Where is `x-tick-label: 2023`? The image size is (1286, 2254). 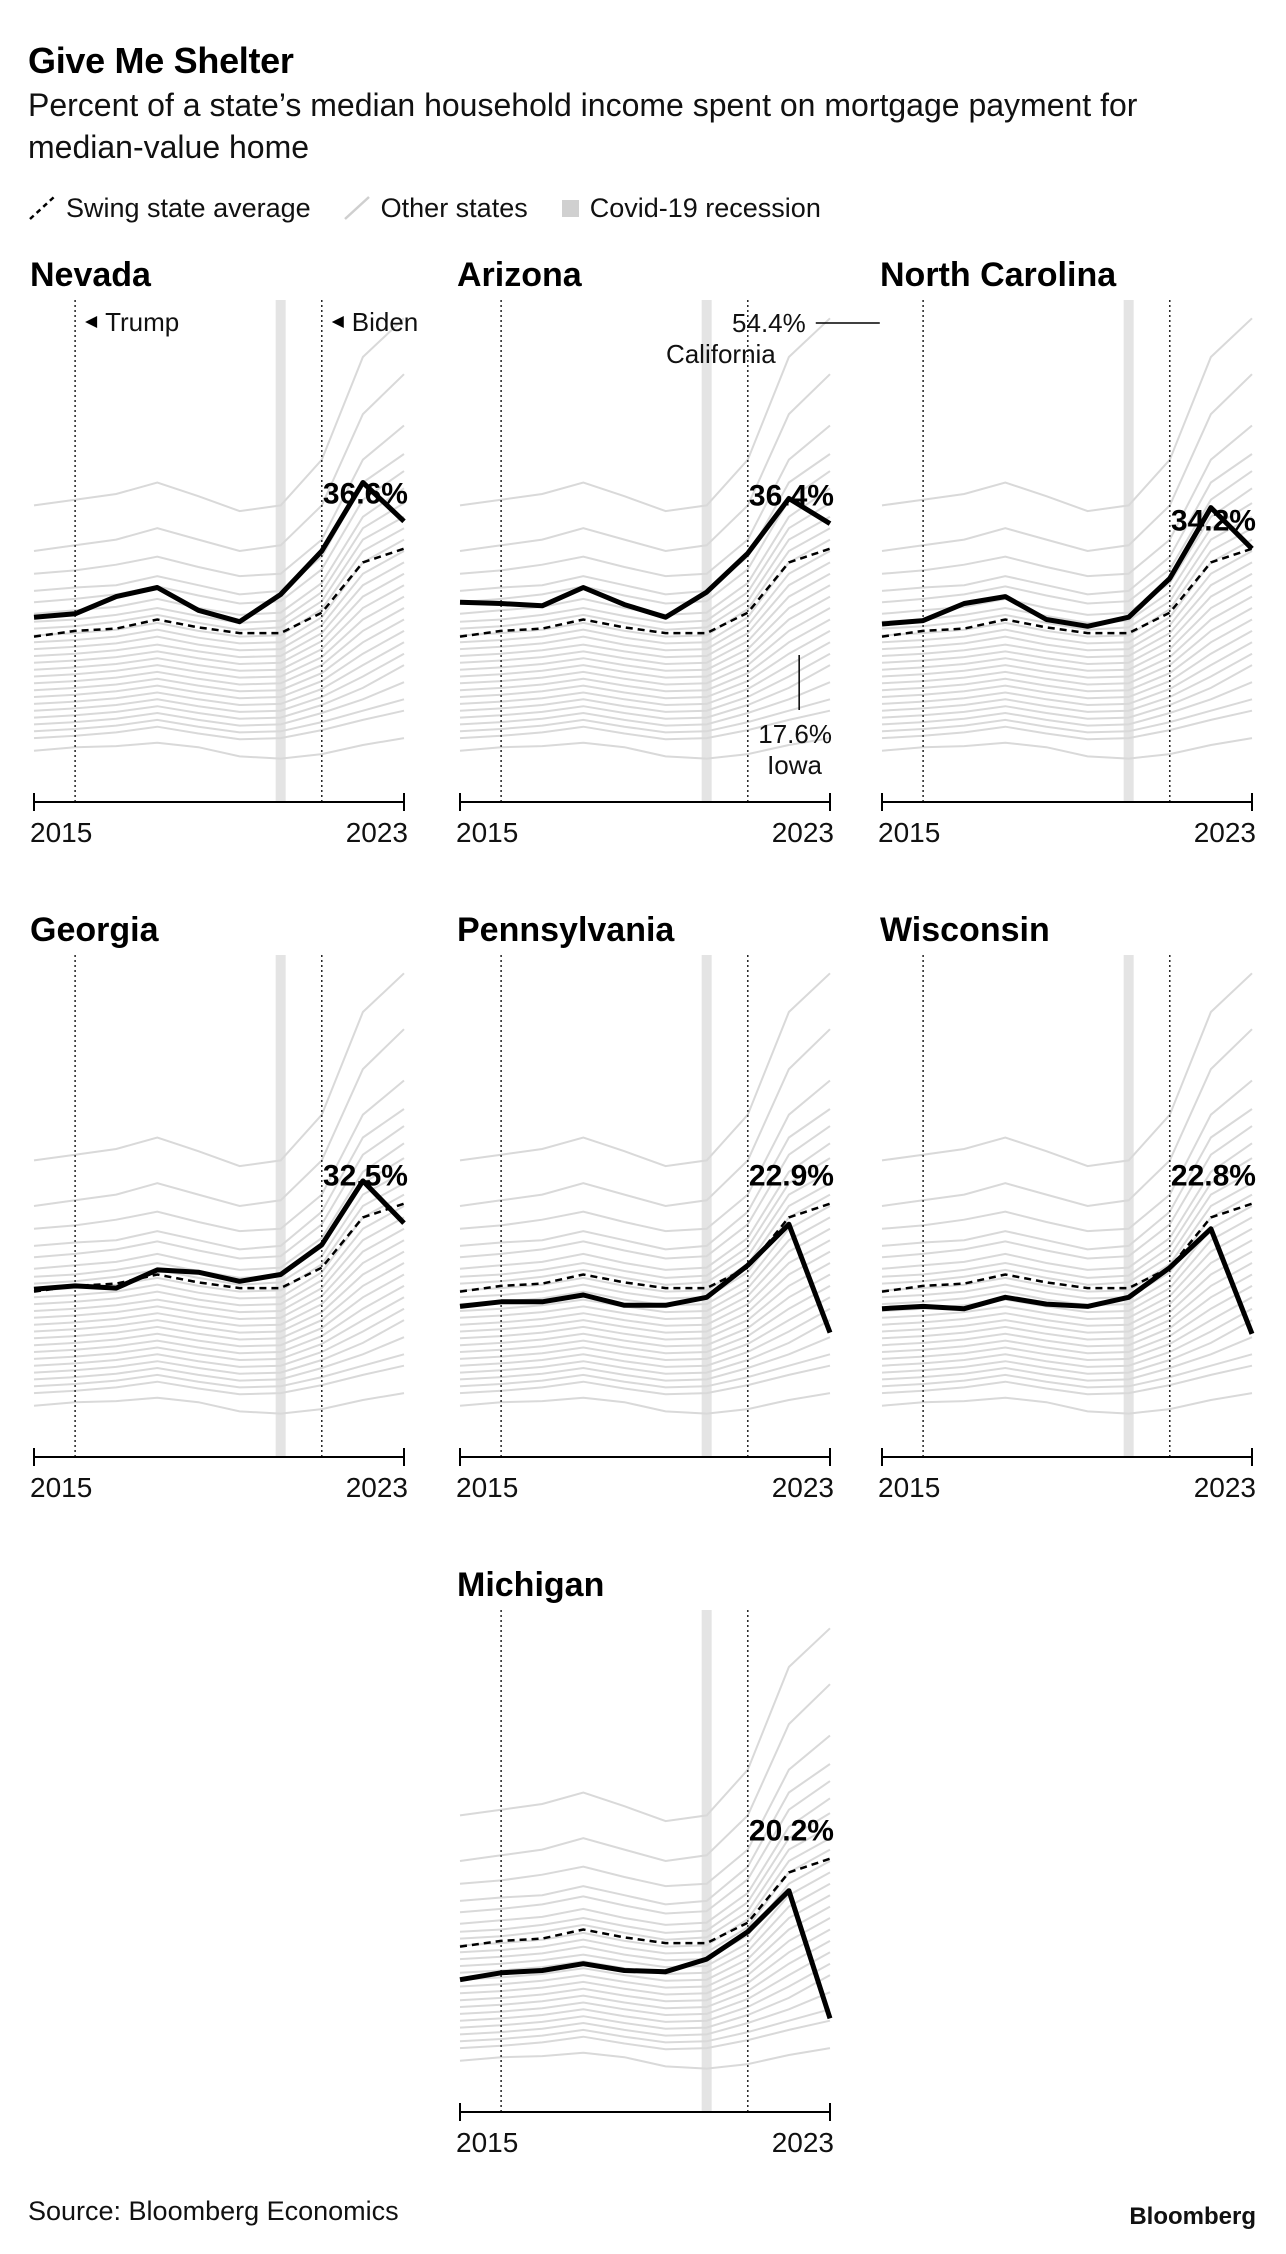 x-tick-label: 2023 is located at coordinates (803, 1487).